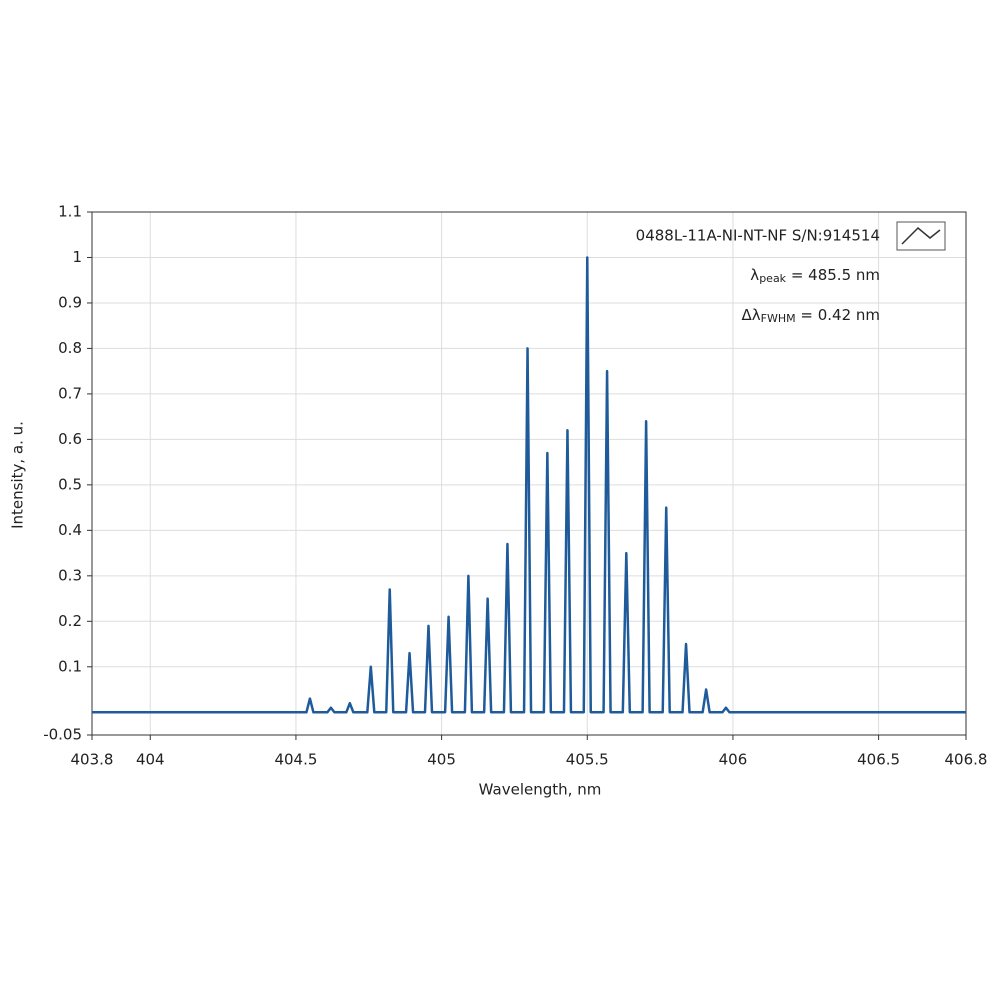 This screenshot has height=1000, width=1000. Describe the element at coordinates (540, 790) in the screenshot. I see `x-axis-label: Wavelength, nm` at that location.